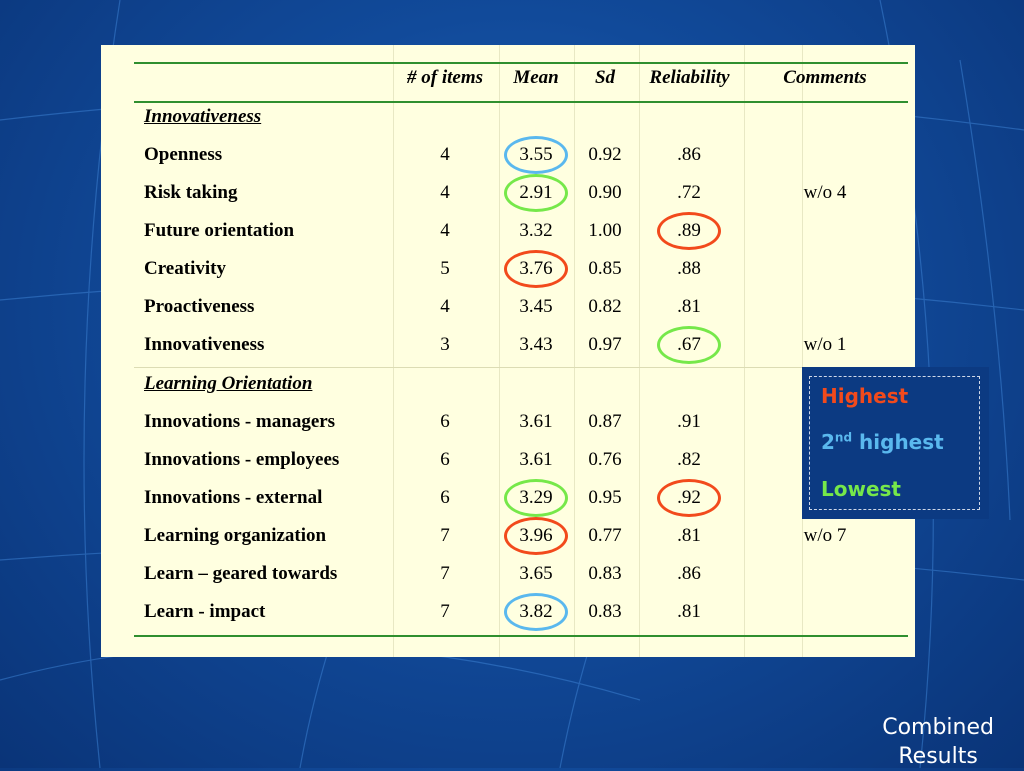 This screenshot has height=771, width=1024. Describe the element at coordinates (536, 611) in the screenshot. I see `row-mean: 3.82` at that location.